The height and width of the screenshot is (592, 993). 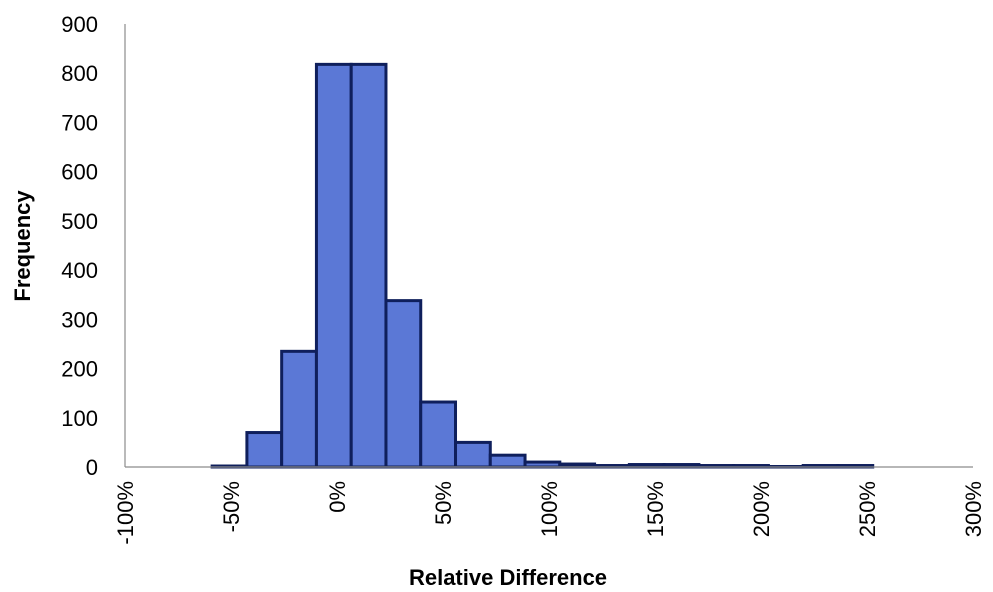 What do you see at coordinates (867, 509) in the screenshot?
I see `x-tick-label: 250%` at bounding box center [867, 509].